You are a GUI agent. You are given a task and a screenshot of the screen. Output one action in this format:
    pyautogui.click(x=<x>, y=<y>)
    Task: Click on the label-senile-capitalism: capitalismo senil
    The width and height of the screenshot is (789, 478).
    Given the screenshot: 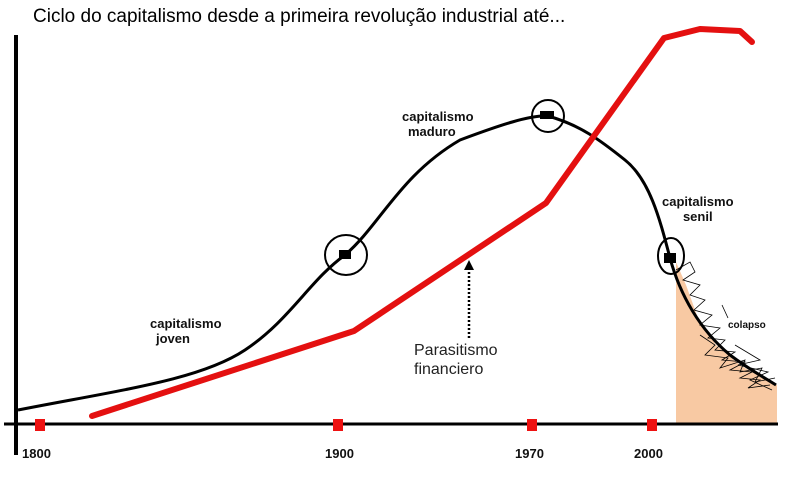 What is the action you would take?
    pyautogui.click(x=698, y=209)
    